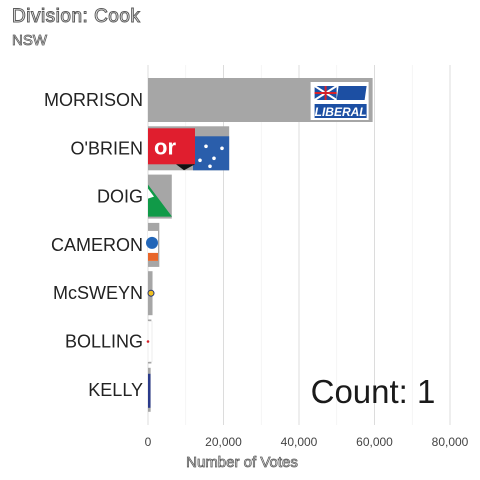  What do you see at coordinates (260, 100) in the screenshot?
I see `bar-group-morrison: LIBERAL` at bounding box center [260, 100].